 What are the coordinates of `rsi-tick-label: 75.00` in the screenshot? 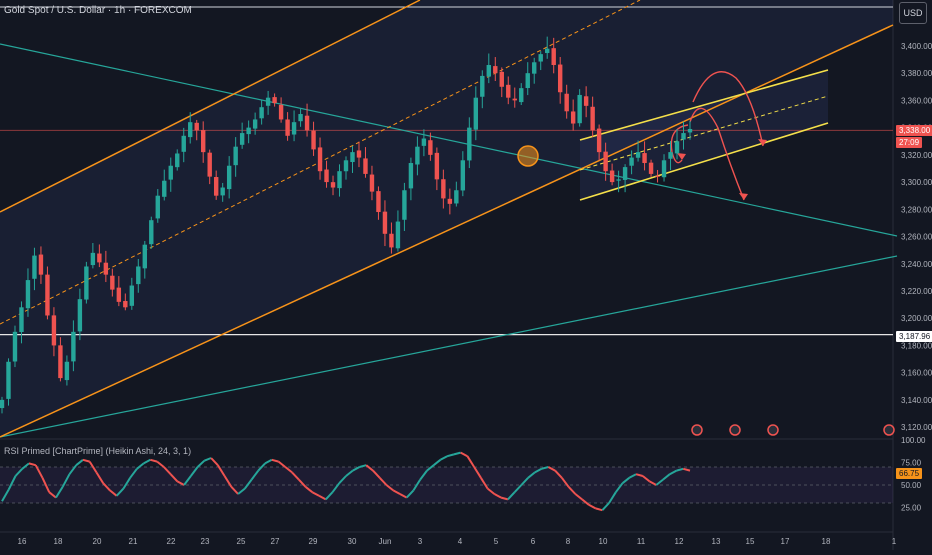 It's located at (911, 463).